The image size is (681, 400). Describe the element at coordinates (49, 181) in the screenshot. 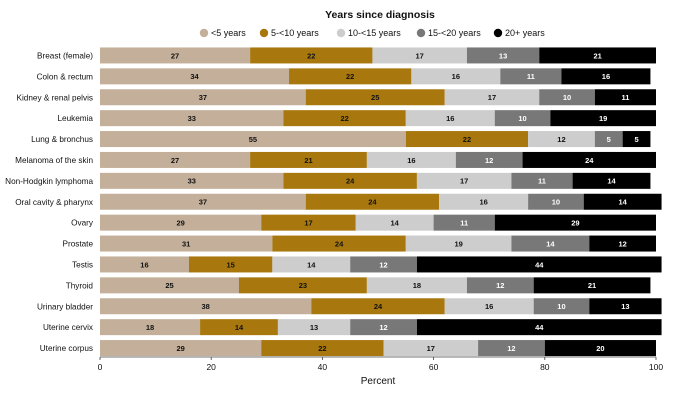

I see `category-label: Non-Hodgkin lymphoma` at that location.